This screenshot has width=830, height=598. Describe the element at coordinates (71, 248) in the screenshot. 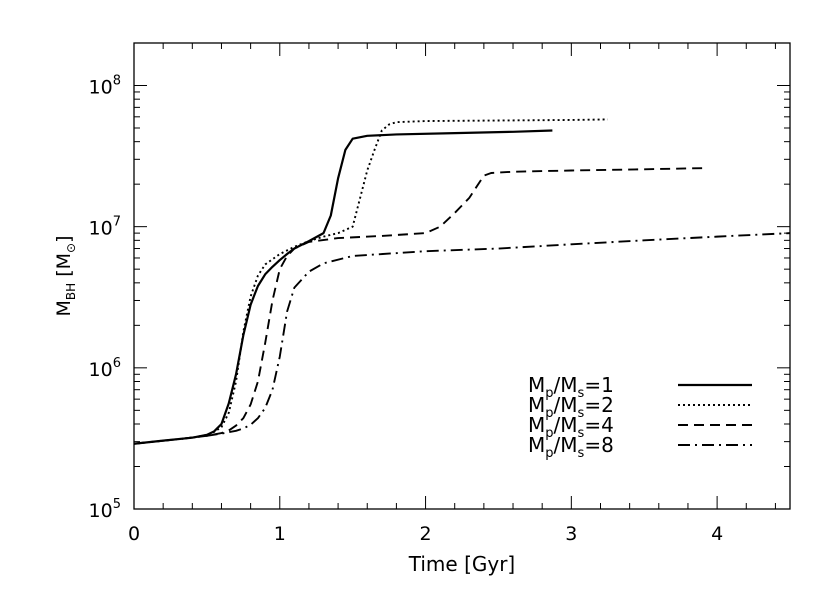

I see `y-axis-title-unit-sub: ⊙` at that location.